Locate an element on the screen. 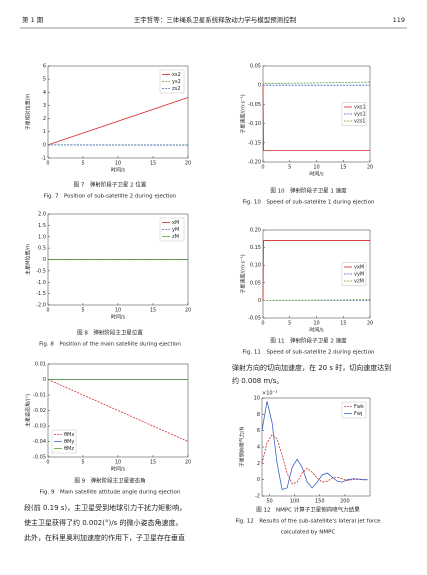  x-tick-label: 50 is located at coordinates (269, 502).